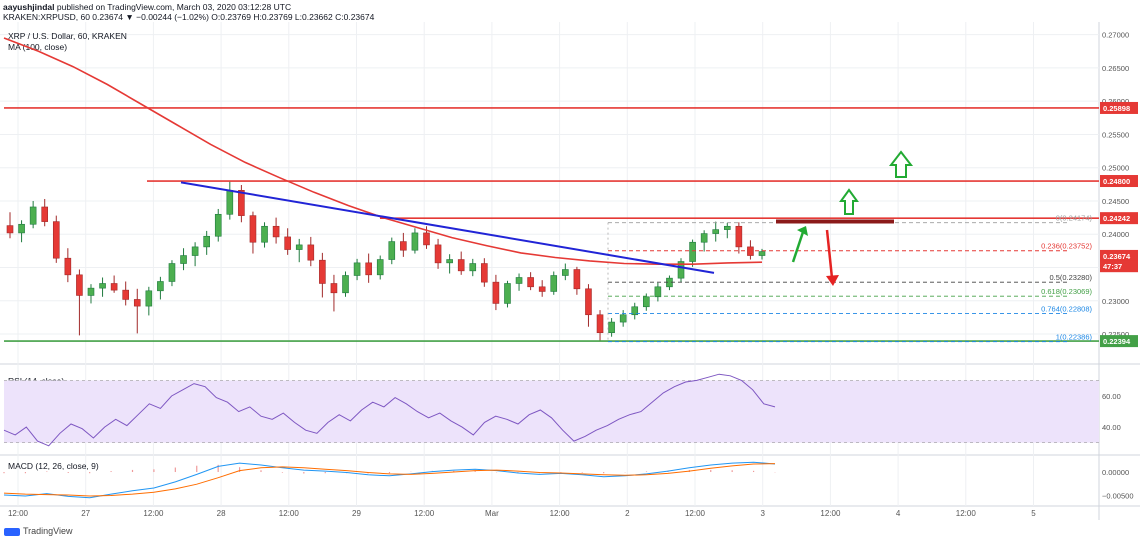  Describe the element at coordinates (221, 513) in the screenshot. I see `time-tick-label: 28` at that location.